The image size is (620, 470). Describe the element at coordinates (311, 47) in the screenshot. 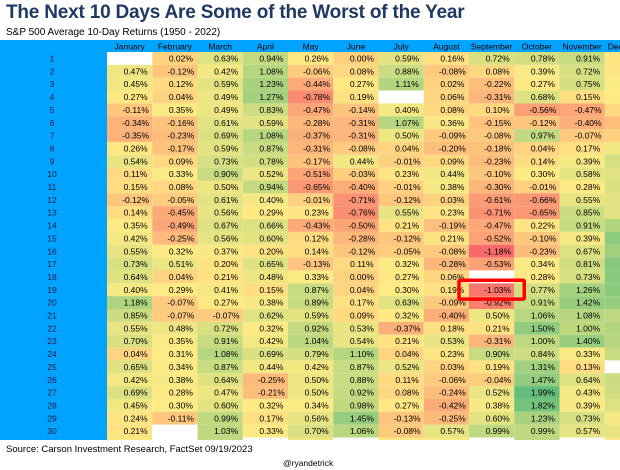

I see `column-header-may: May` at that location.